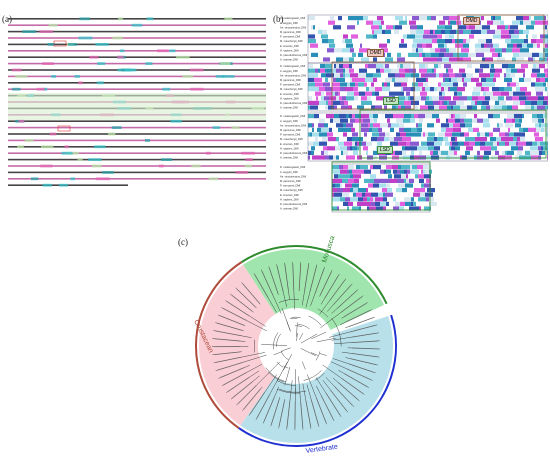  Describe the element at coordinates (289, 98) in the screenshot. I see `species-name: H. sapiens_DMI` at that location.